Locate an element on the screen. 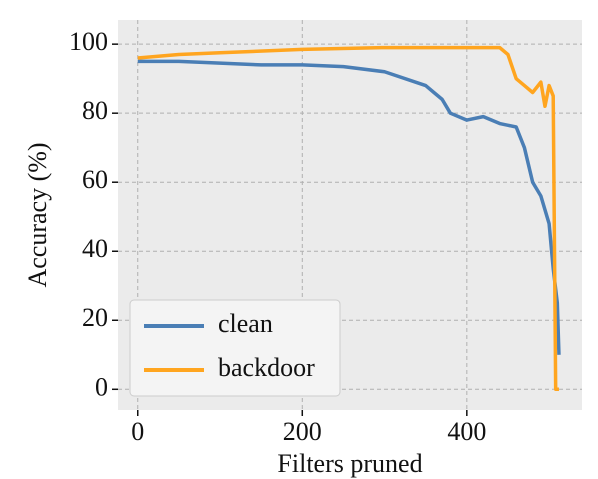 Image resolution: width=598 pixels, height=479 pixels. x-axis-label: Filters pruned is located at coordinates (349, 463).